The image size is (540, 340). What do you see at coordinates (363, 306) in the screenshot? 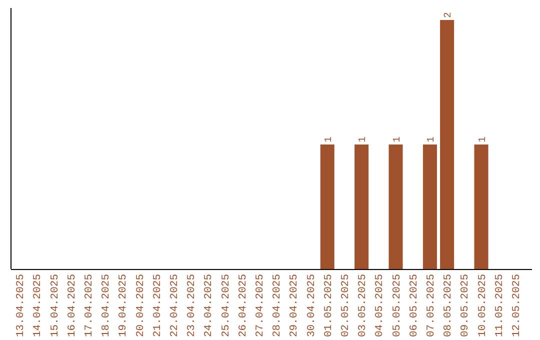
I see `x-tick-label: 03.05.2025` at bounding box center [363, 306].